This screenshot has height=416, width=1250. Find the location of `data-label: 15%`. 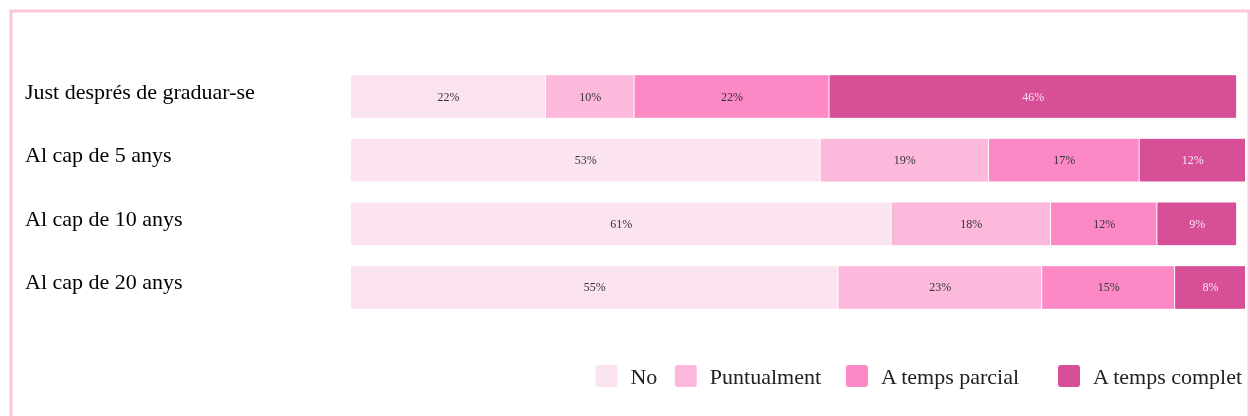

data-label: 15% is located at coordinates (1108, 287).